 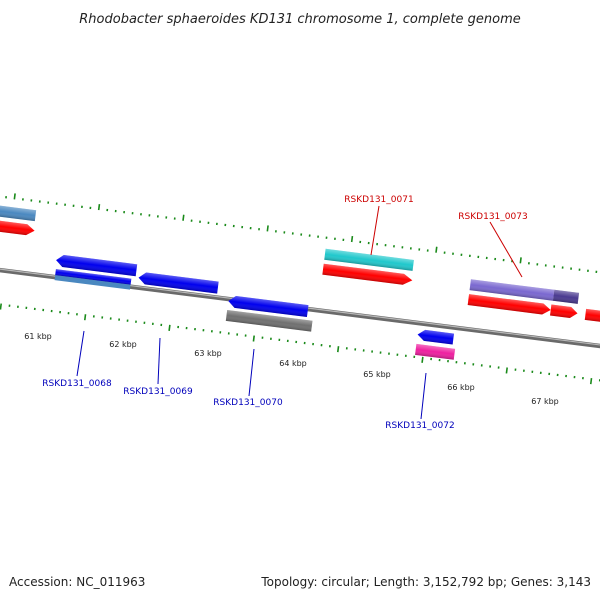 What do you see at coordinates (77, 384) in the screenshot?
I see `gene-label-rskd131-0068: RSKD131_0068` at bounding box center [77, 384].